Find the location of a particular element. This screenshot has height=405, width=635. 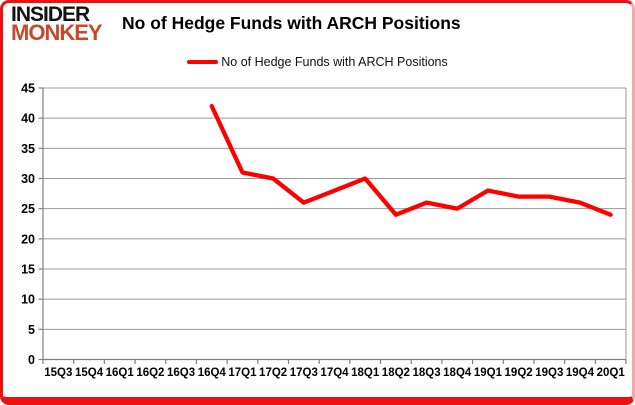

x-tick-label: 16Q1 is located at coordinates (120, 373).